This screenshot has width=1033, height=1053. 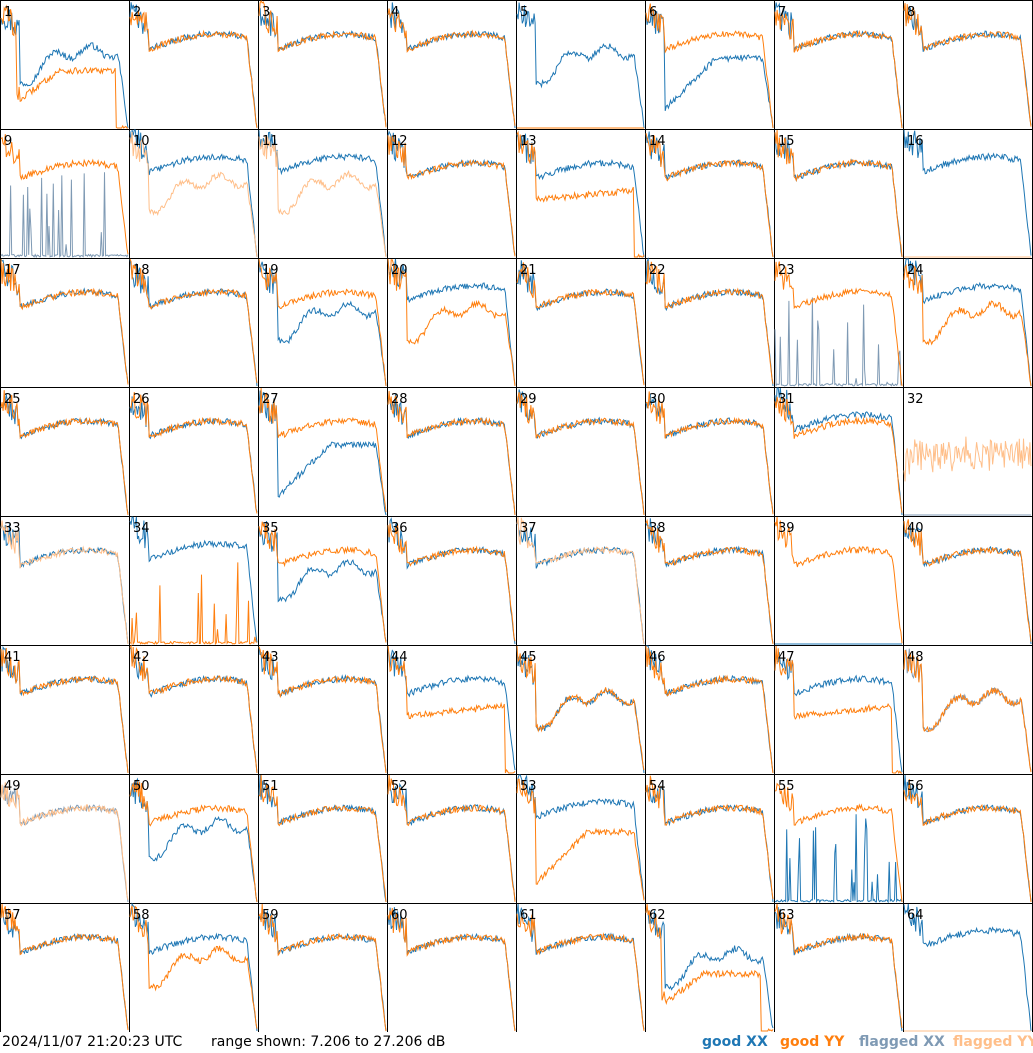 What do you see at coordinates (812, 1042) in the screenshot?
I see `legend-good-yy: good YY` at bounding box center [812, 1042].